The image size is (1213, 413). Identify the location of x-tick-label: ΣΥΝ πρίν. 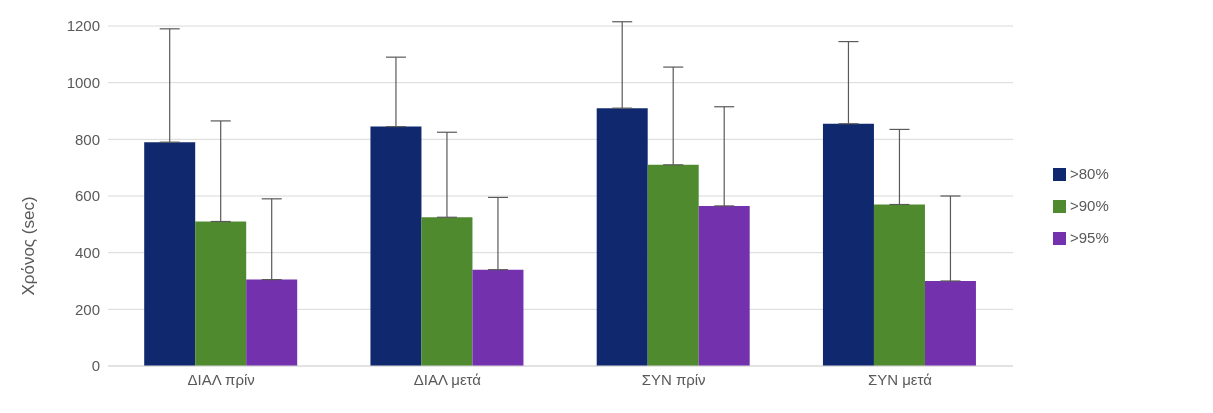
(673, 379).